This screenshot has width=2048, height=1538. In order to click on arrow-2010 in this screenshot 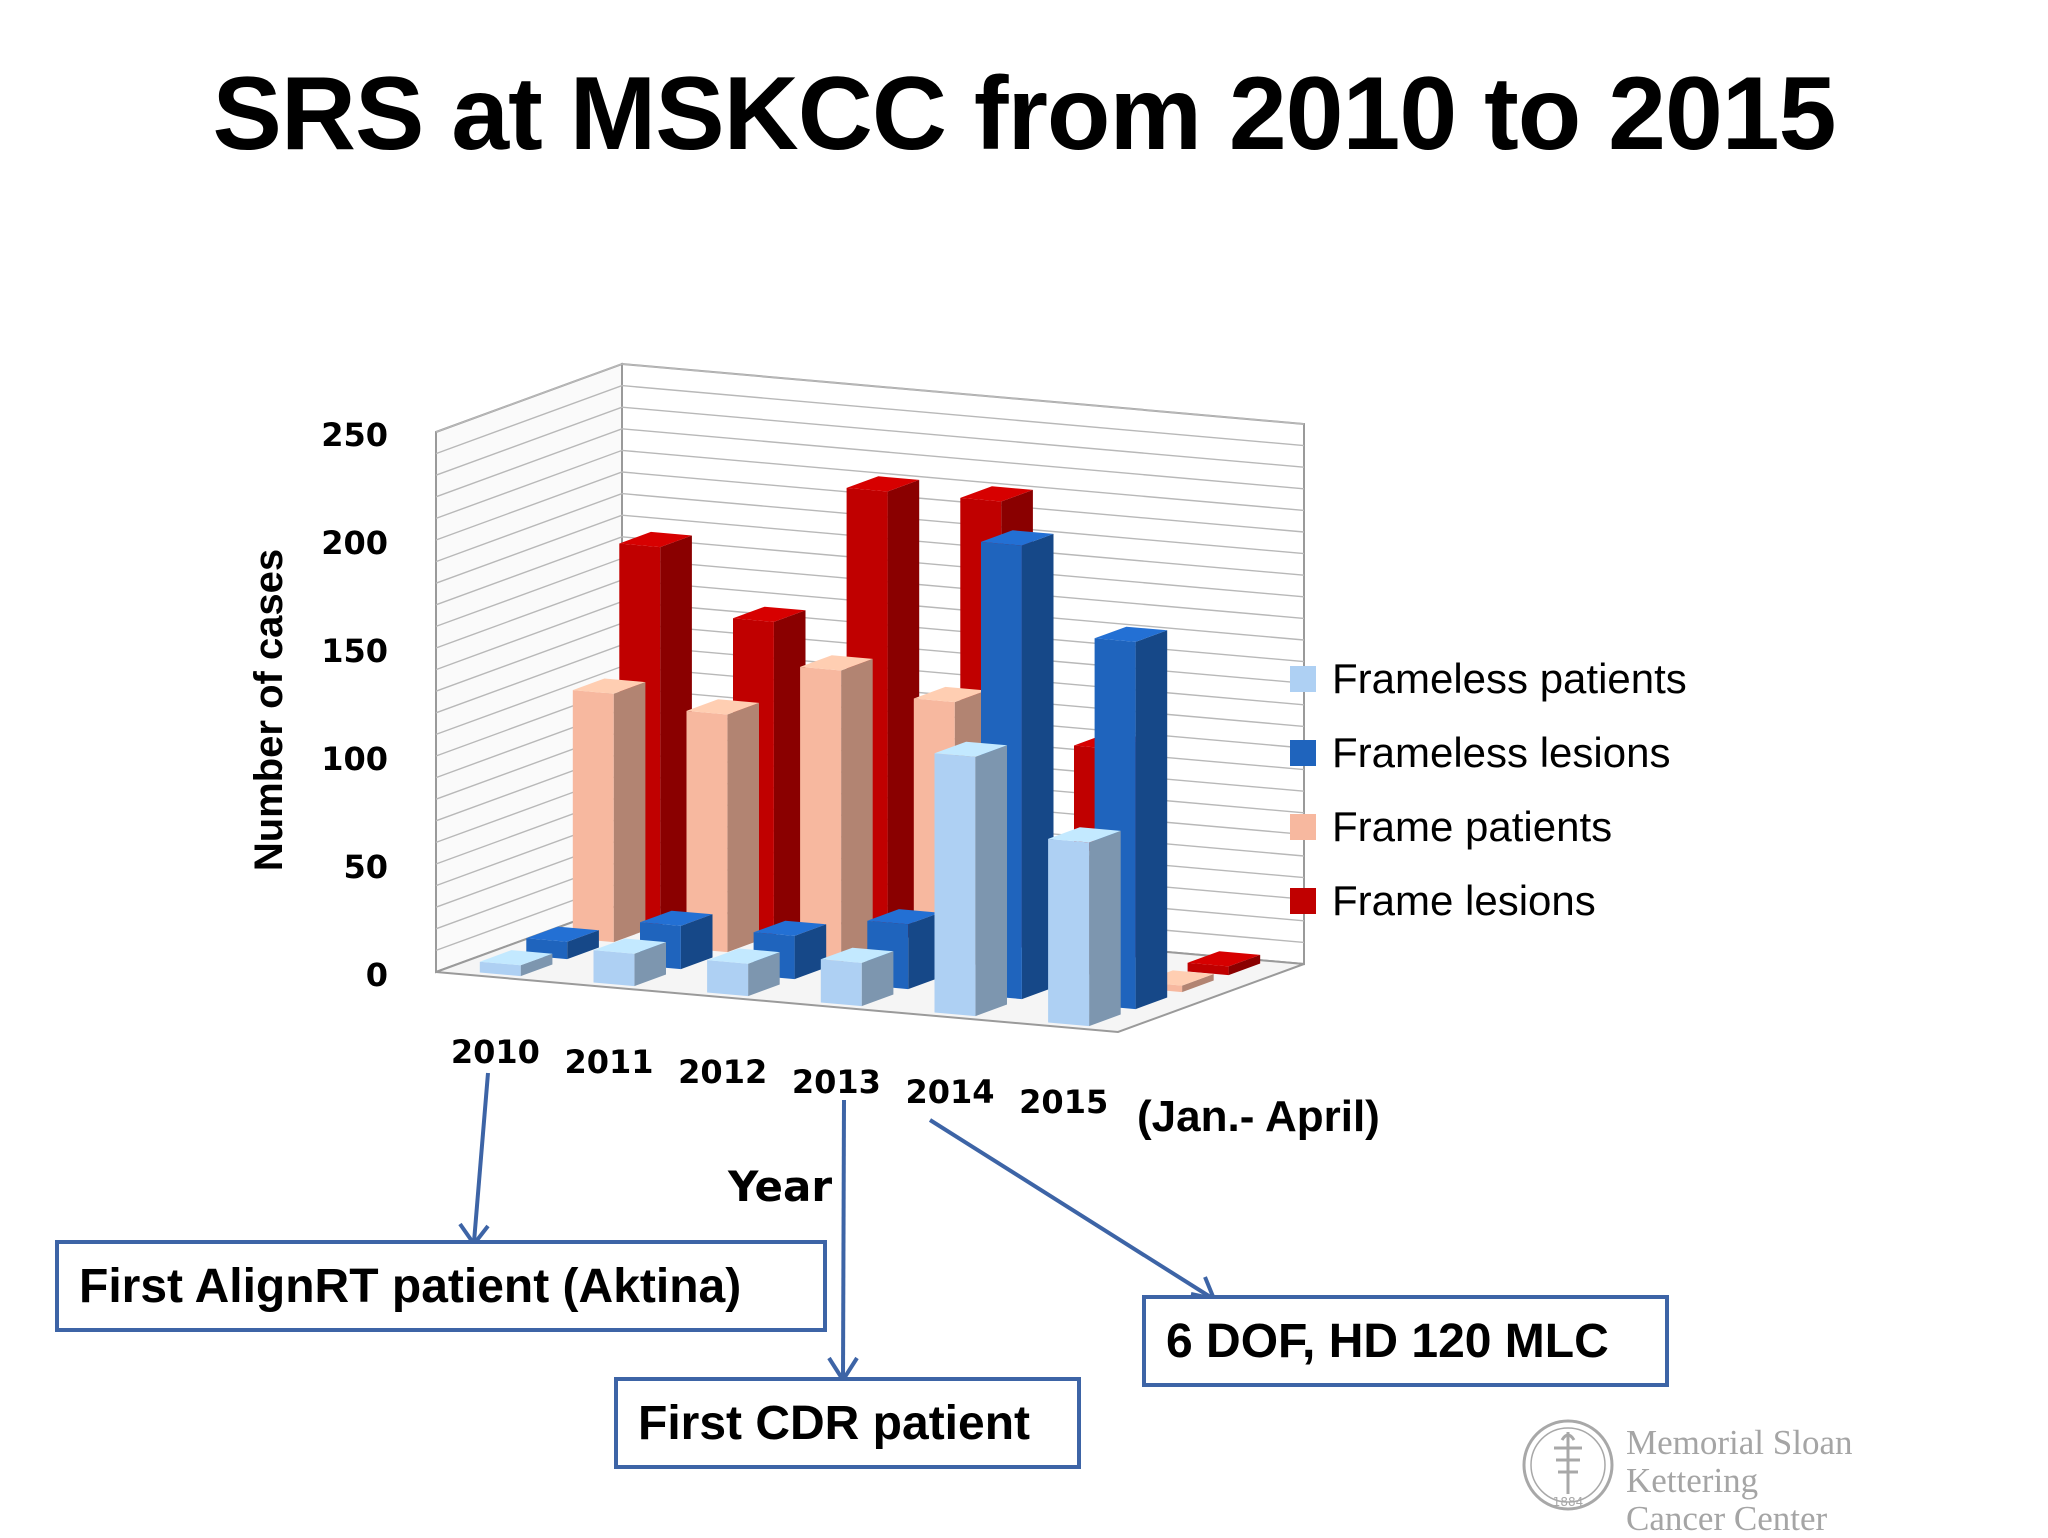, I will do `click(481, 1157)`.